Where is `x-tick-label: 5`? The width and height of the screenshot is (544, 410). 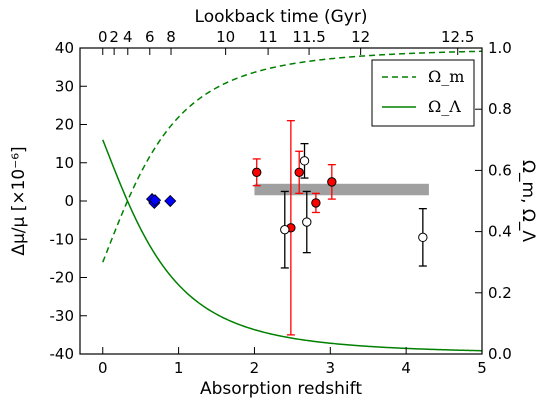 x-tick-label: 5 is located at coordinates (482, 368).